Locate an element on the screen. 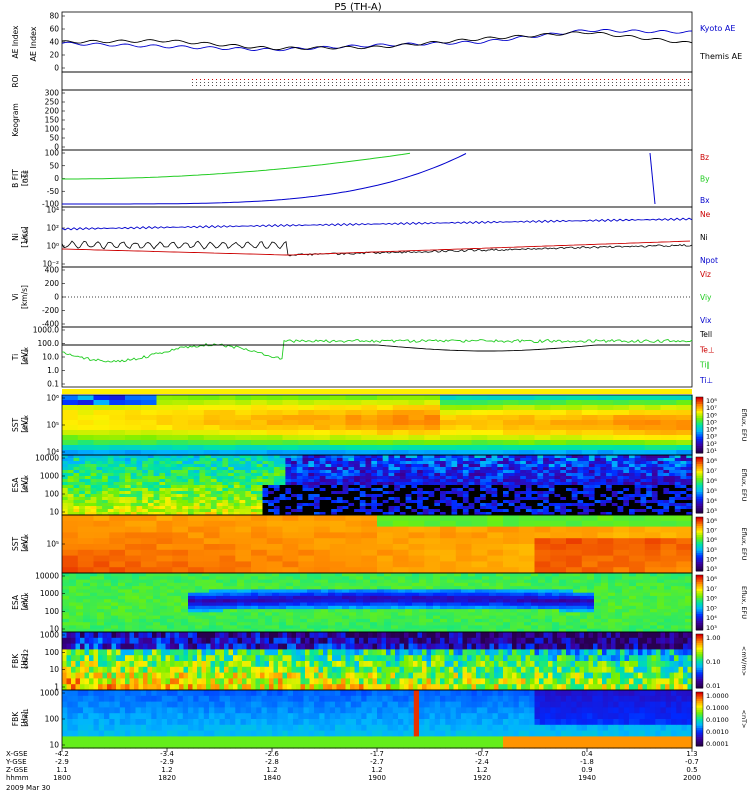  keo-frame is located at coordinates (377, 120).